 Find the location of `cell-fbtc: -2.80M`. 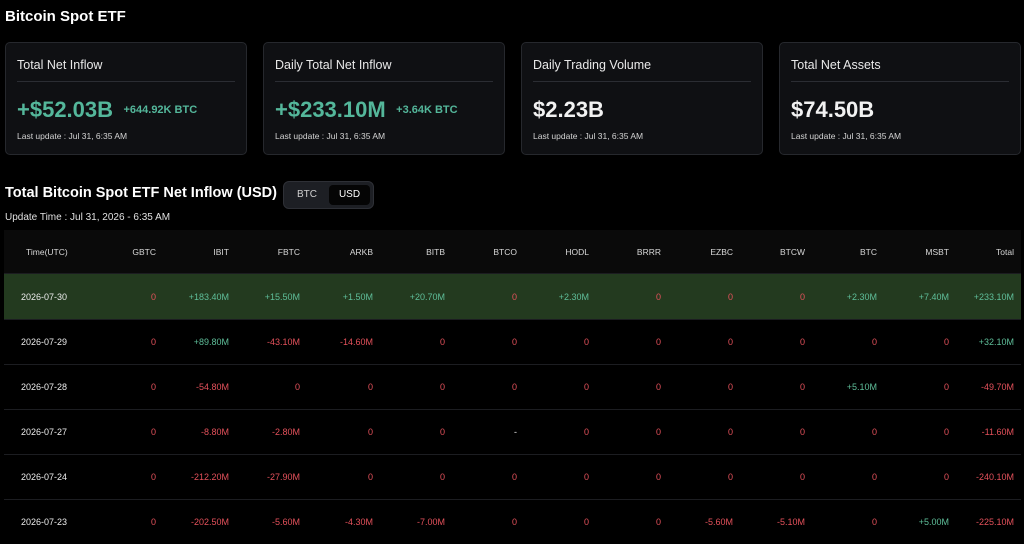

cell-fbtc: -2.80M is located at coordinates (285, 432).